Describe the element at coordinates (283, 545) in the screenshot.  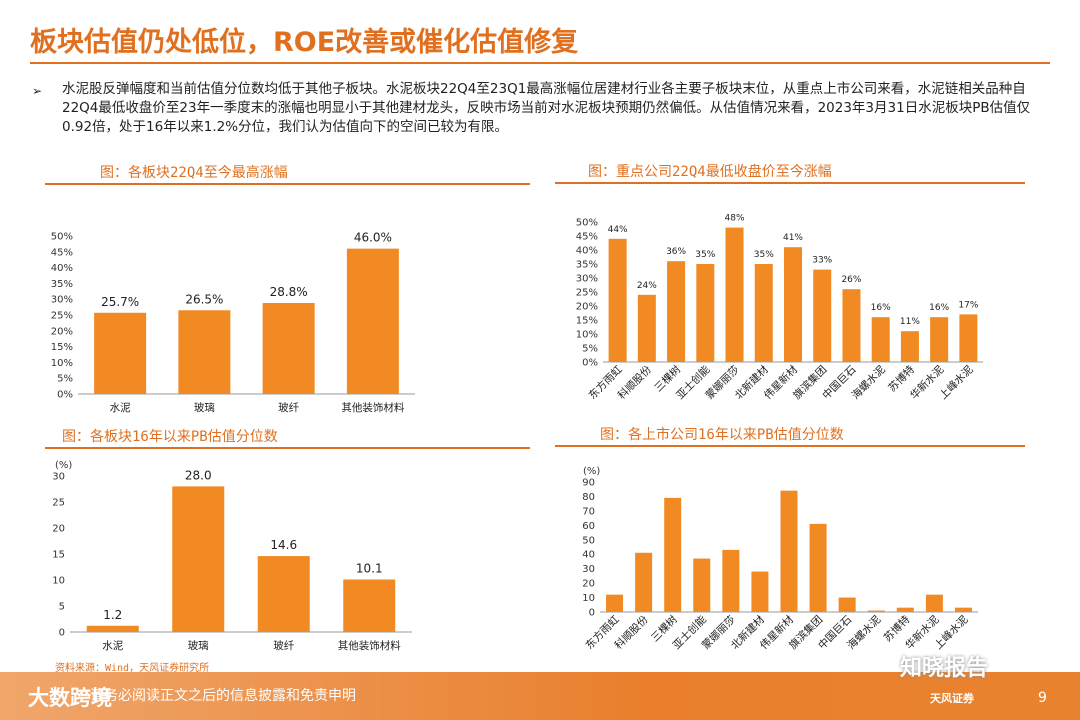
I see `c3-value-label: 14.6` at that location.